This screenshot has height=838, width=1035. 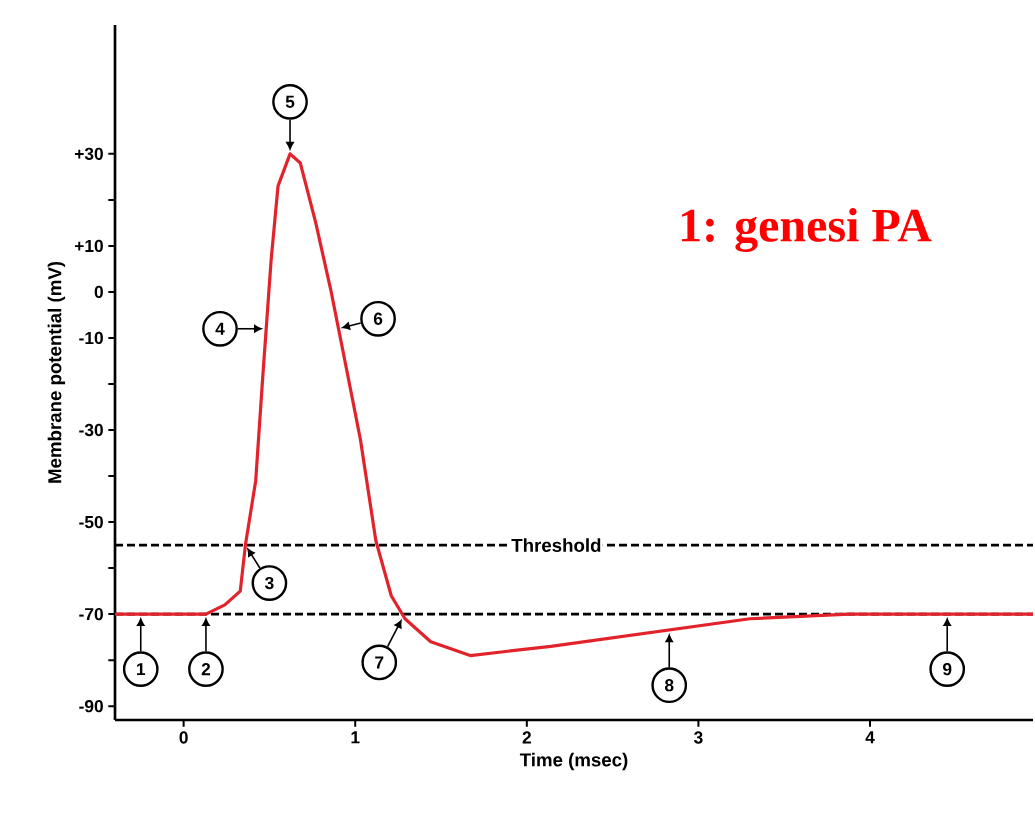 I want to click on y-tick-label: -50, so click(x=91, y=522).